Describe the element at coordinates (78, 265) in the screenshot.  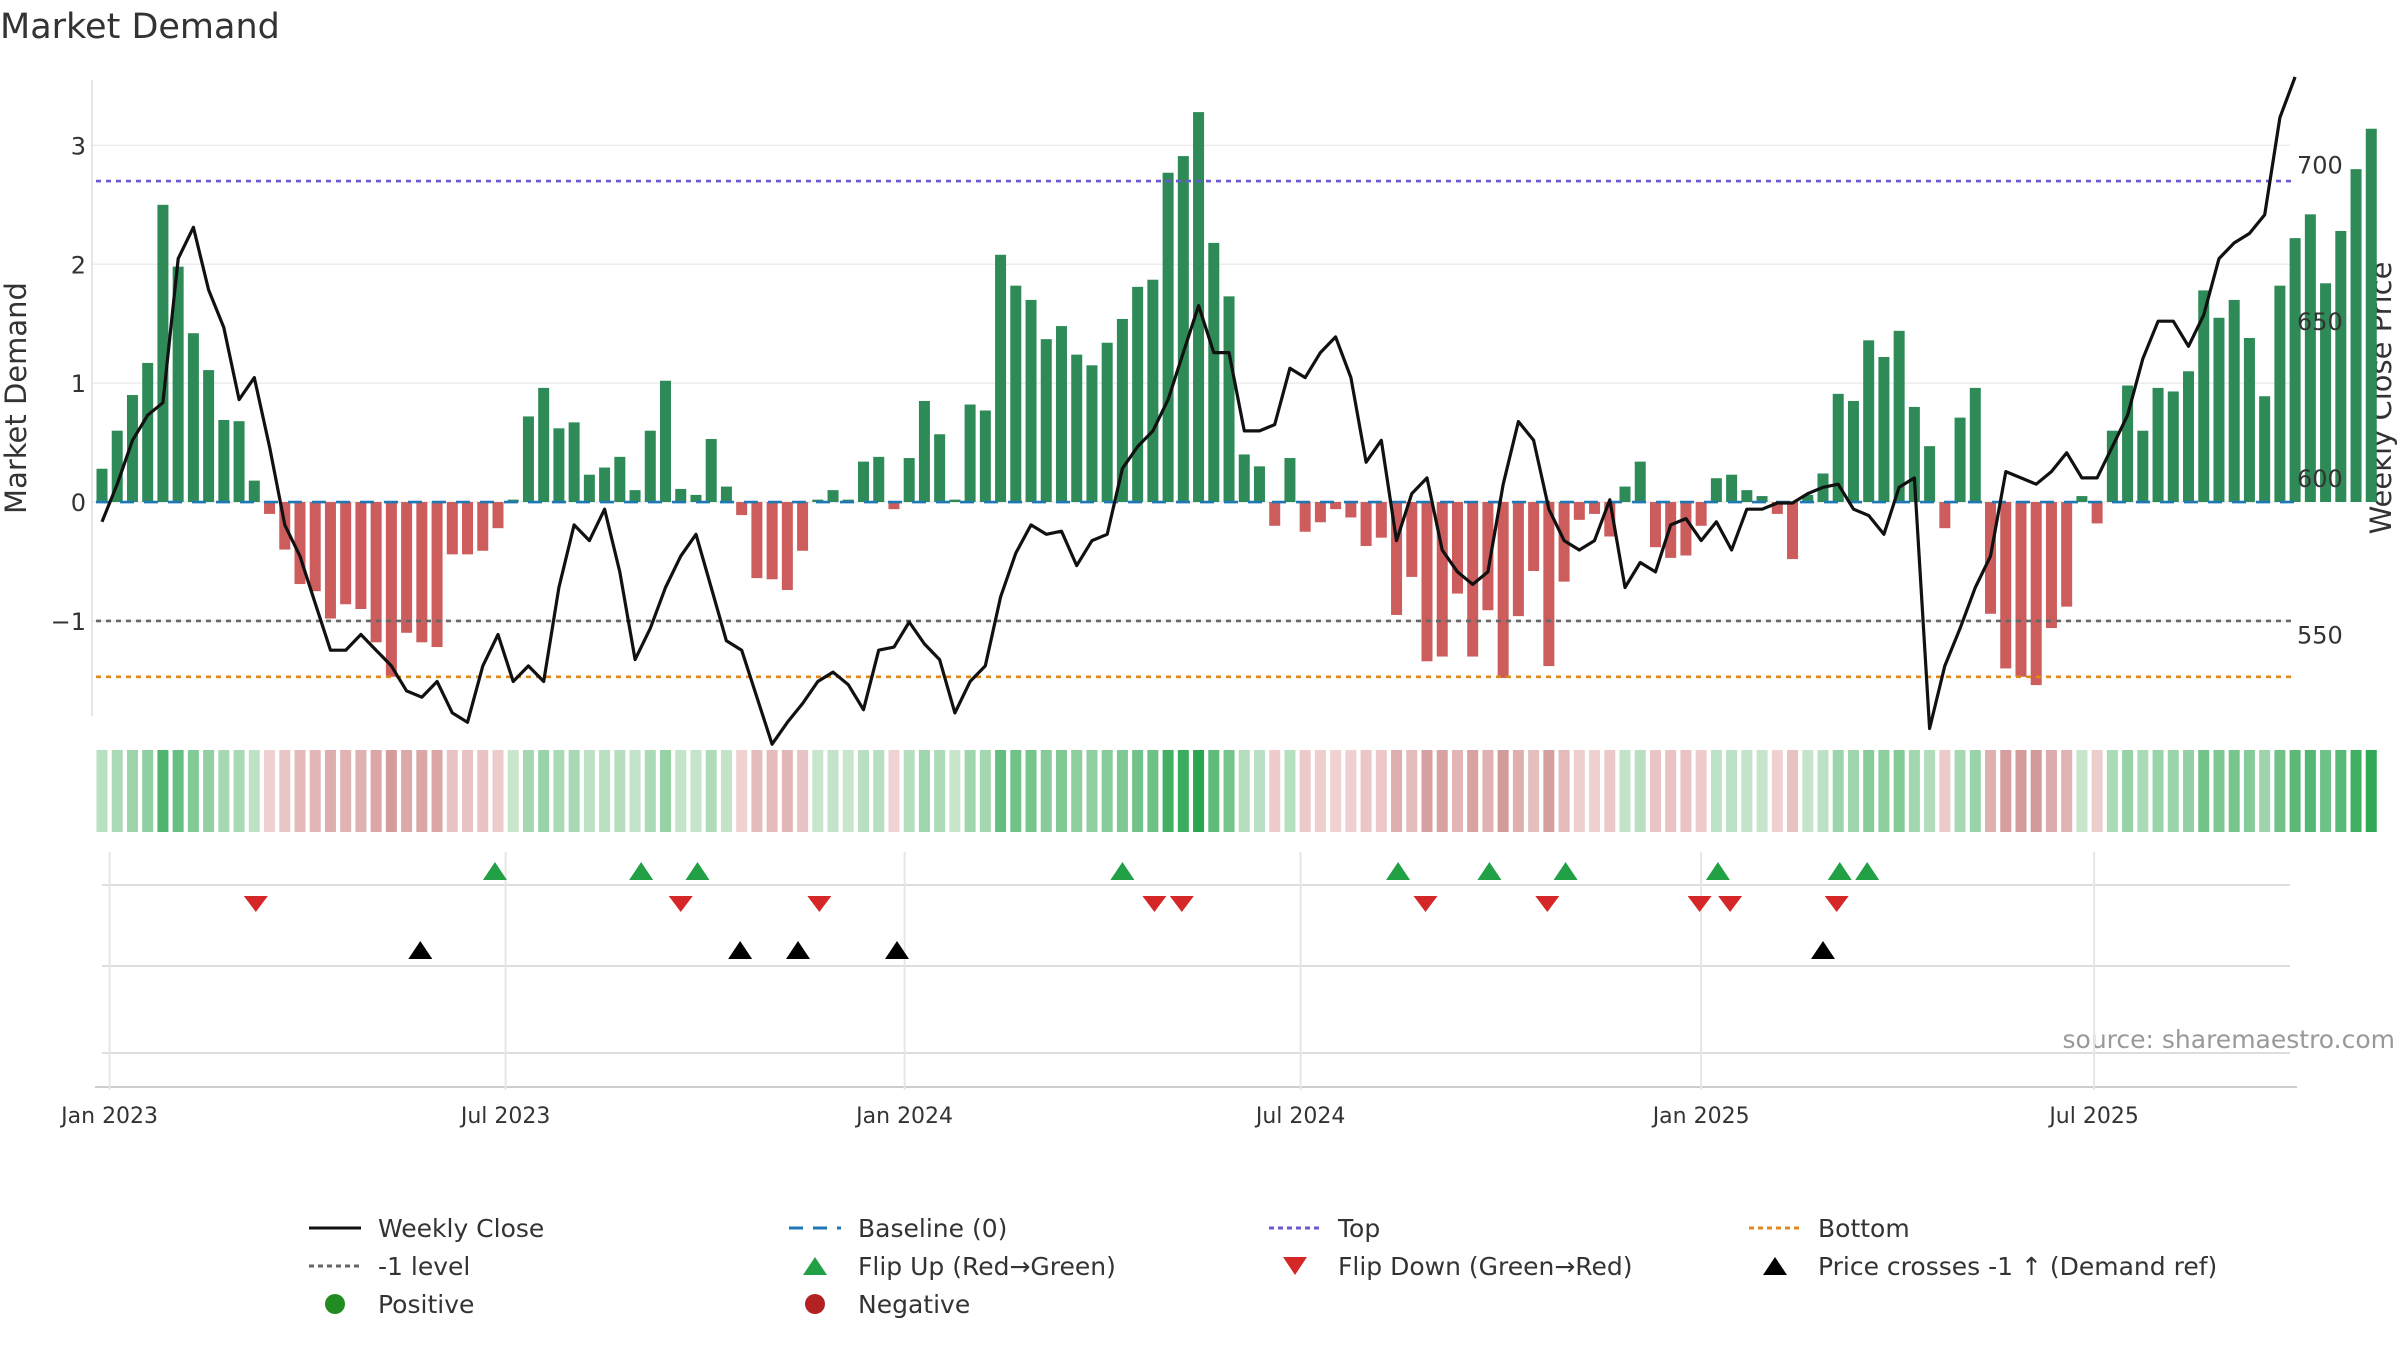
I see `y-tick-label: 2` at that location.